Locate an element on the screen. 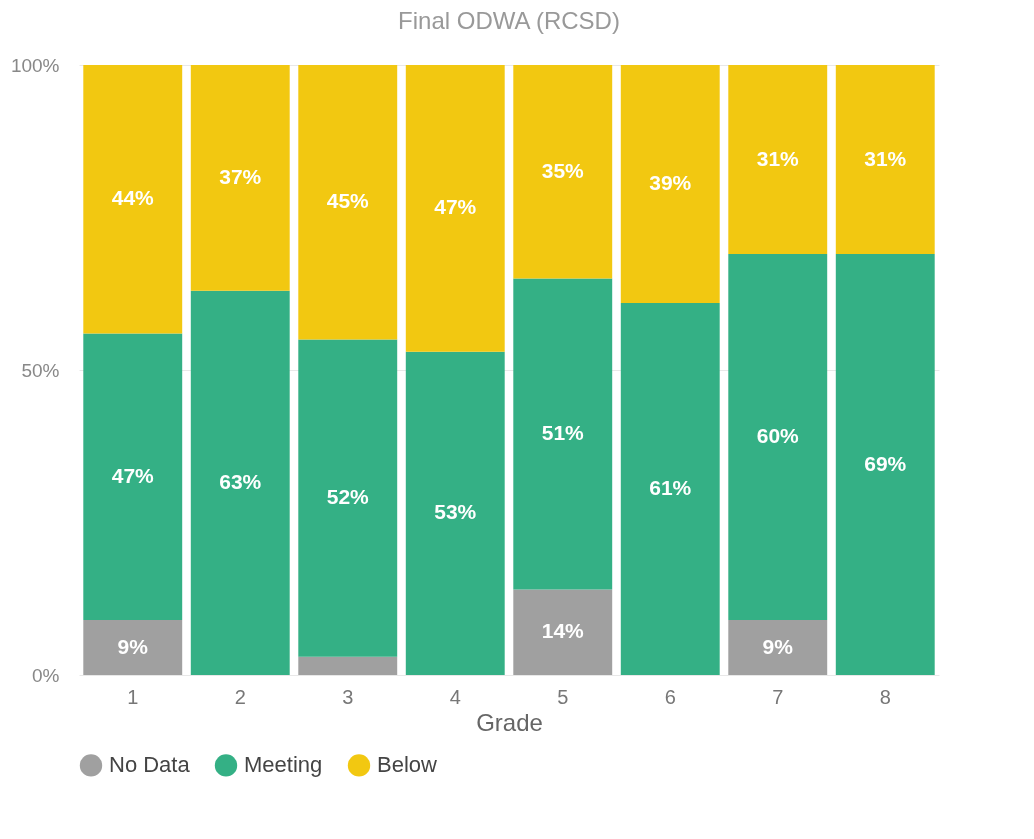 The image size is (1034, 839). data-label: 63% is located at coordinates (240, 481).